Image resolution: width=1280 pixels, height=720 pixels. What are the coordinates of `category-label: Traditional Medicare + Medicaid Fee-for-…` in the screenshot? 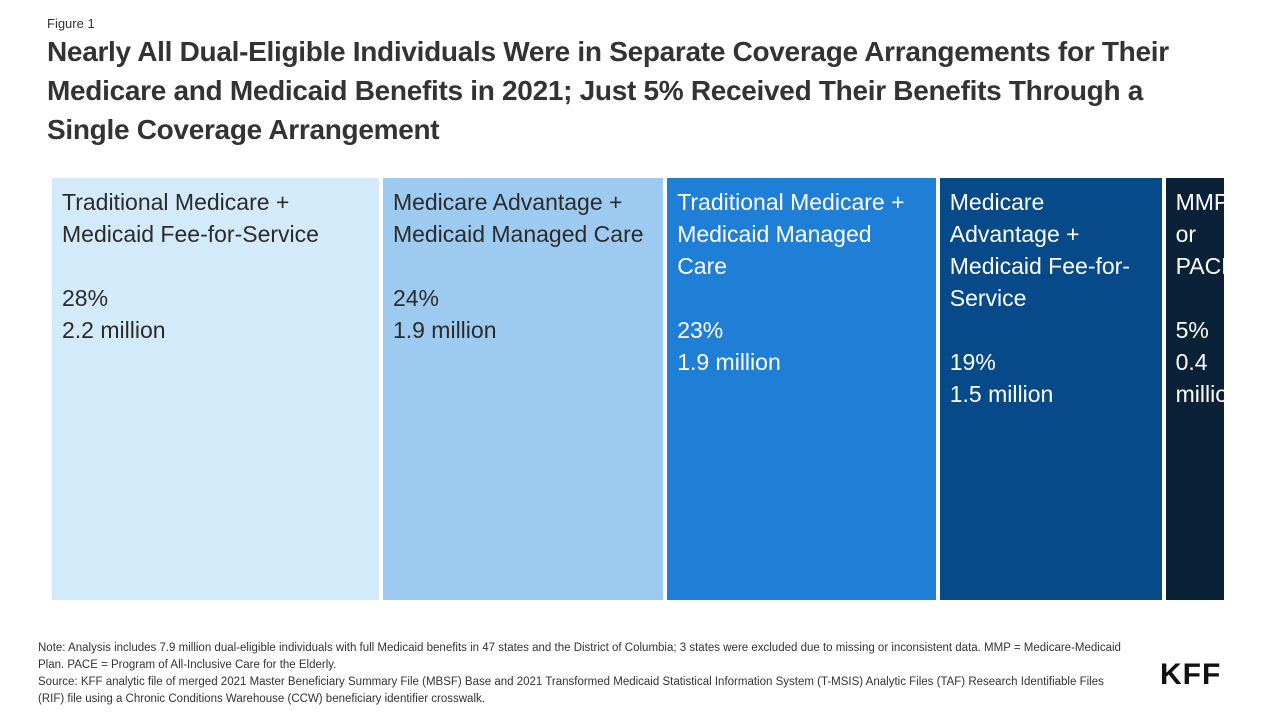 It's located at (190, 218).